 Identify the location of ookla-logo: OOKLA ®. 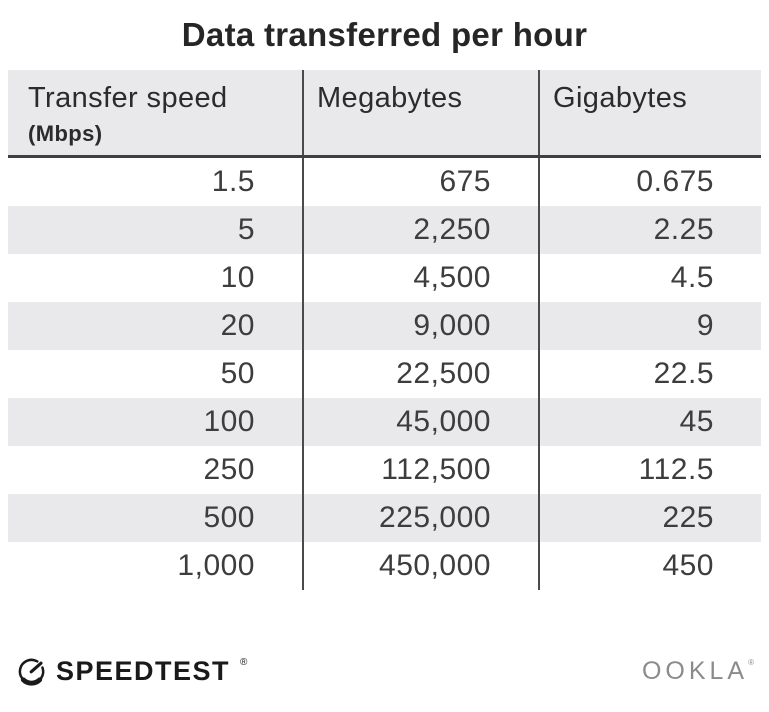
(698, 671).